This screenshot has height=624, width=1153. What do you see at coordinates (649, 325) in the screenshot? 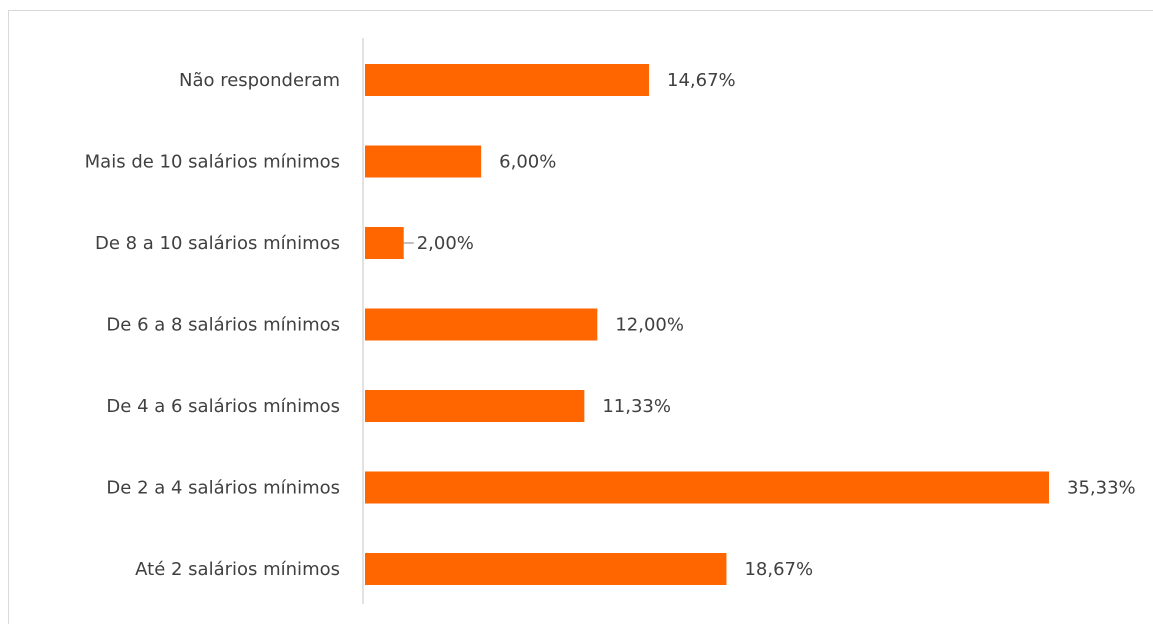
I see `data-label: 12,00%` at bounding box center [649, 325].